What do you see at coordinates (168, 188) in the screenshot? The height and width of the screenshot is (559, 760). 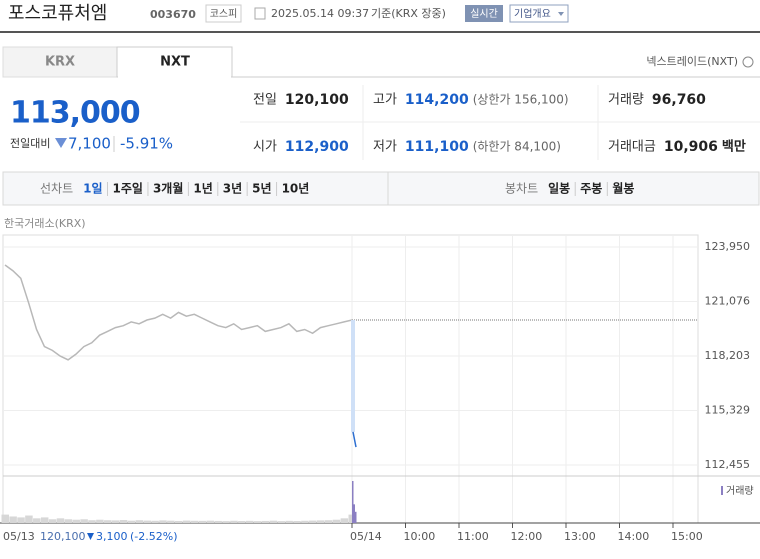 I see `period-item: 3개월` at bounding box center [168, 188].